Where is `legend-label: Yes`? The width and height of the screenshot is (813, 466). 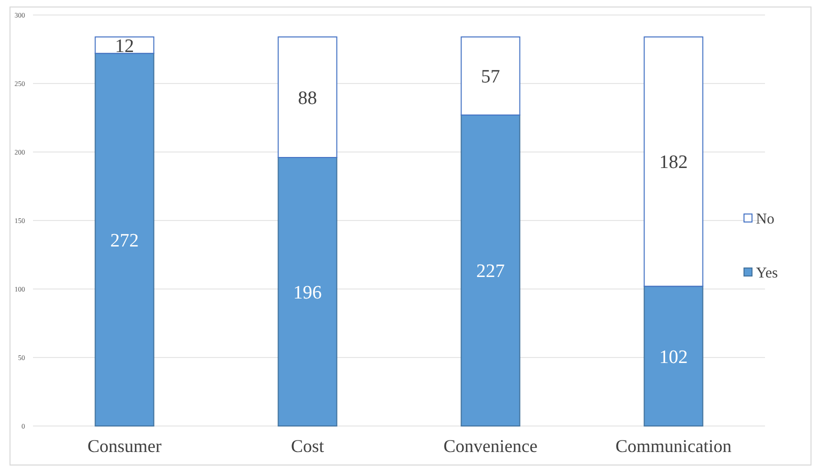
legend-label: Yes is located at coordinates (767, 273).